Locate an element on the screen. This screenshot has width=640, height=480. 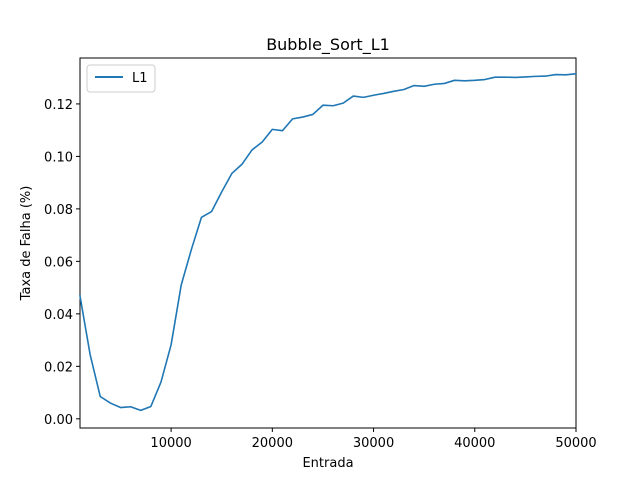
y-axis-ticks: 0.00 0.02 0.04 0.06 0.08 0.10 0.12 is located at coordinates (62, 263).